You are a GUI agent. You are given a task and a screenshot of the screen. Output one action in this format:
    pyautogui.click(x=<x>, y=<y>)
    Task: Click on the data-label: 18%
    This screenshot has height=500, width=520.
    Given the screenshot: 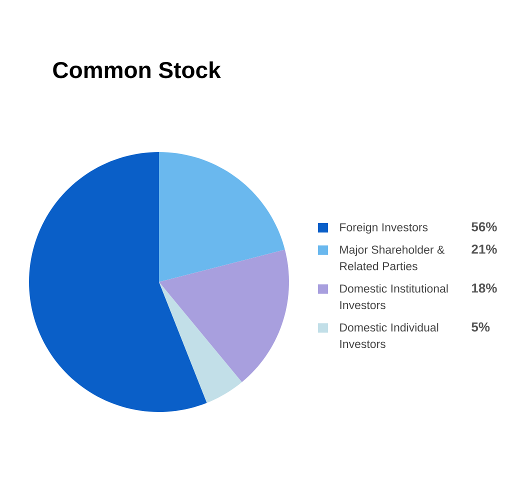 What is the action you would take?
    pyautogui.click(x=484, y=288)
    